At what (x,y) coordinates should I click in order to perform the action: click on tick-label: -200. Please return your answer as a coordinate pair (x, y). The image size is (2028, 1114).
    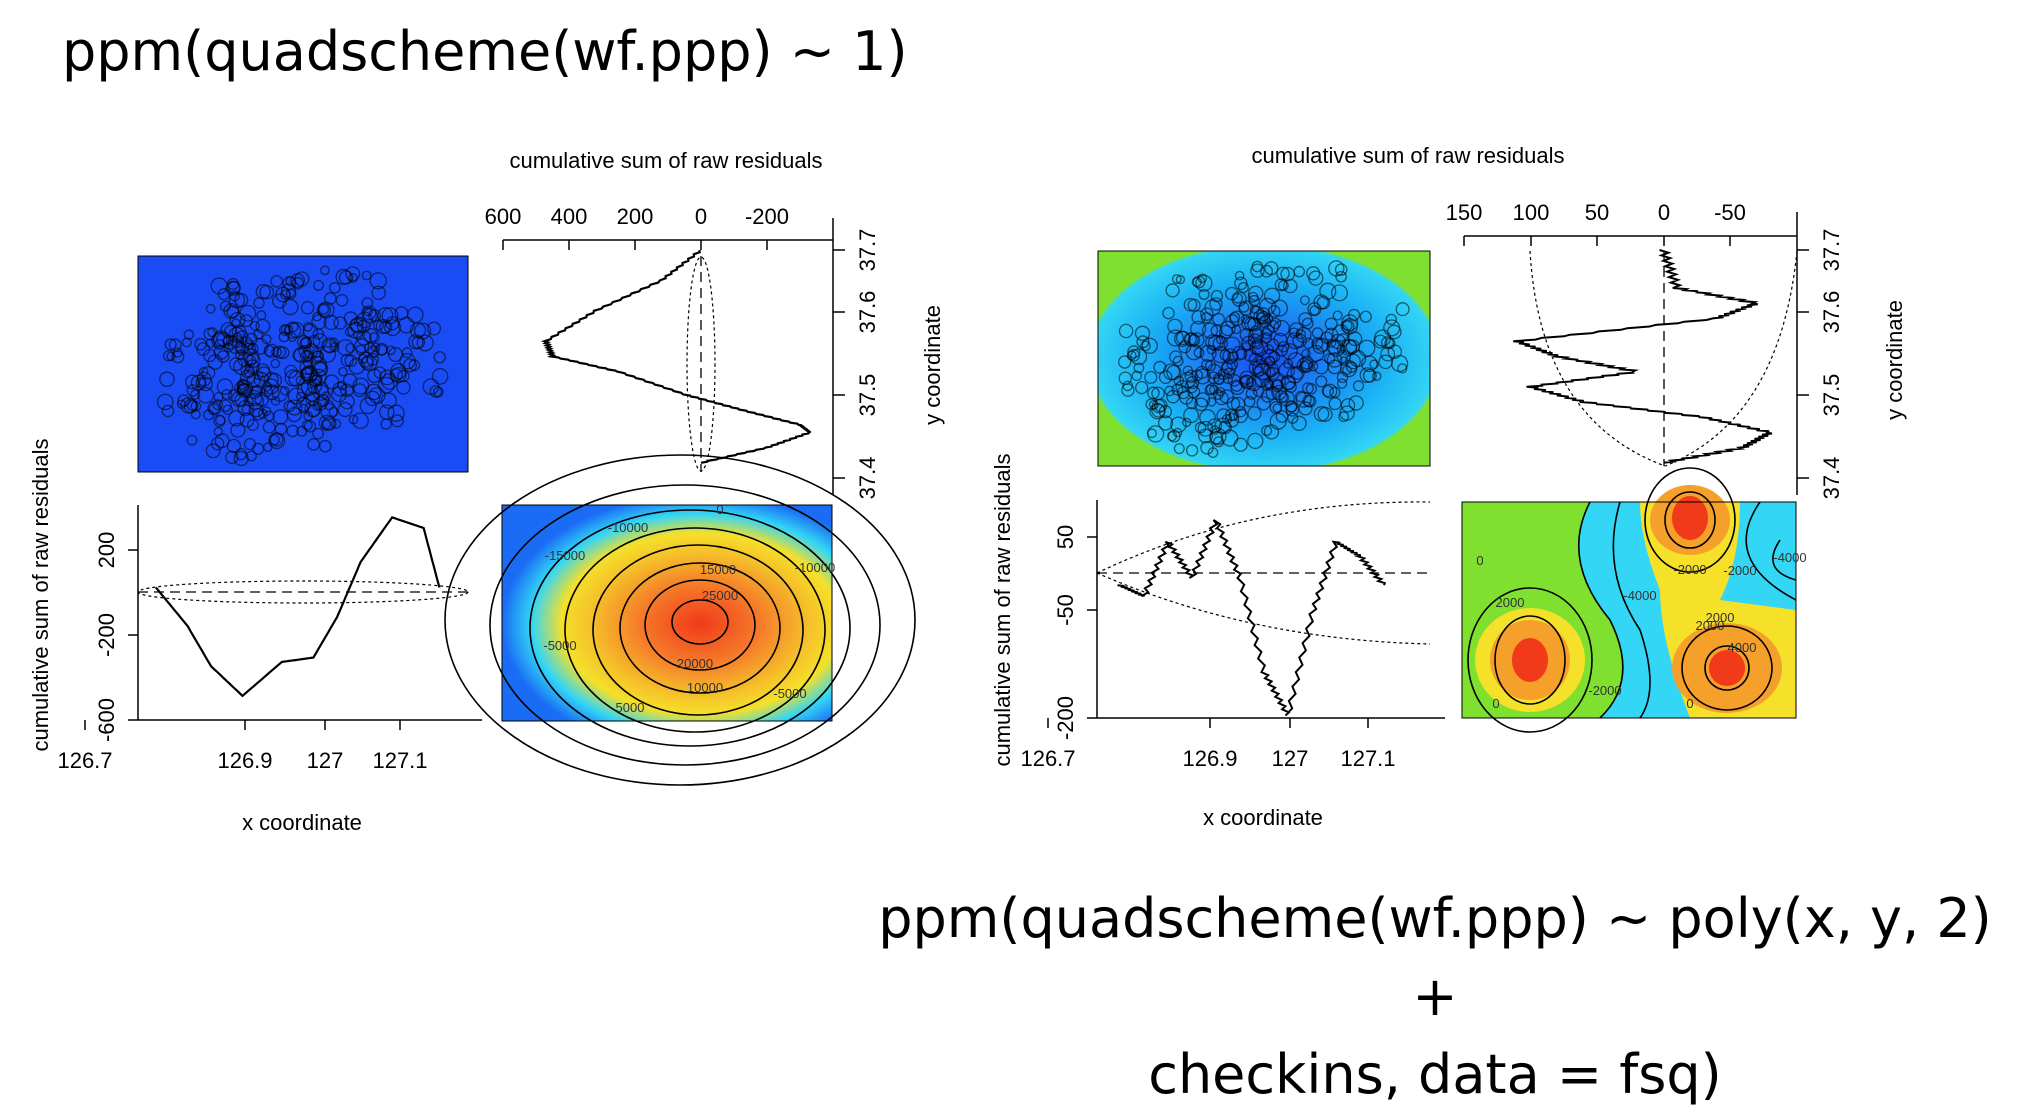
    Looking at the image, I should click on (767, 216).